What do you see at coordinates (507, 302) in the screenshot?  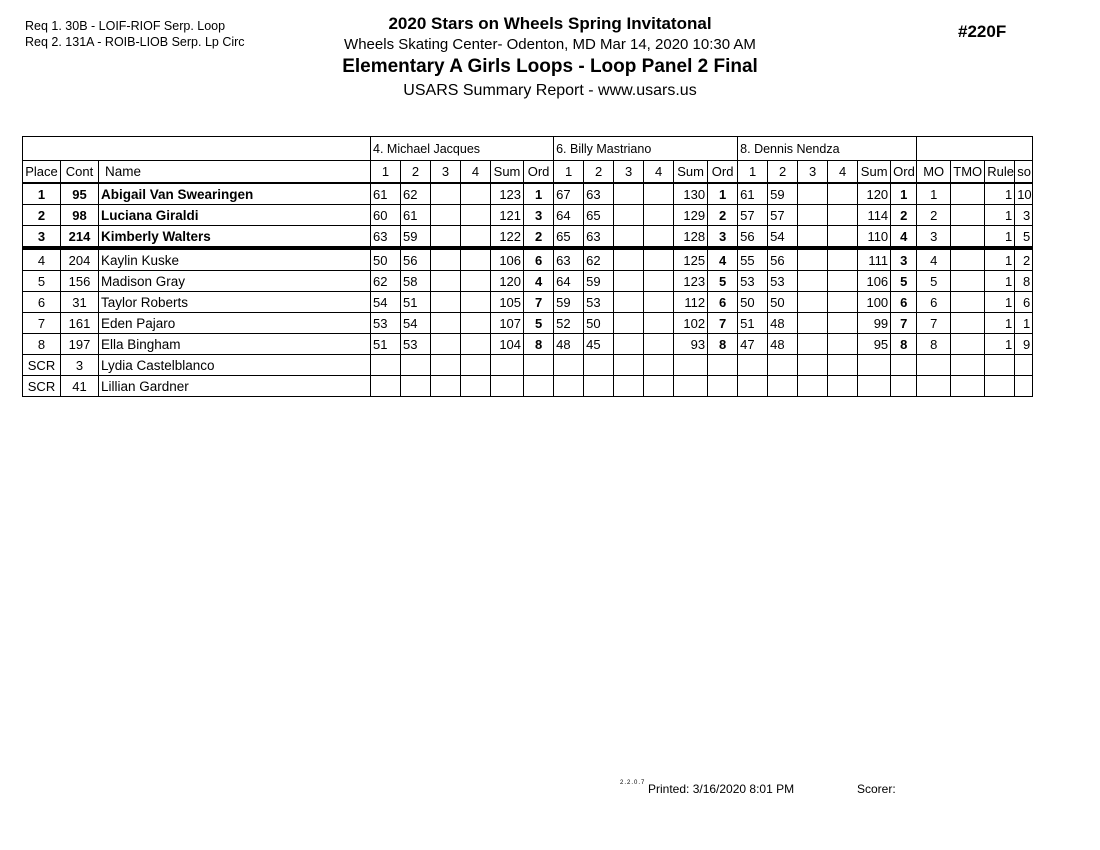 I see `judge1-sum-cell: 105` at bounding box center [507, 302].